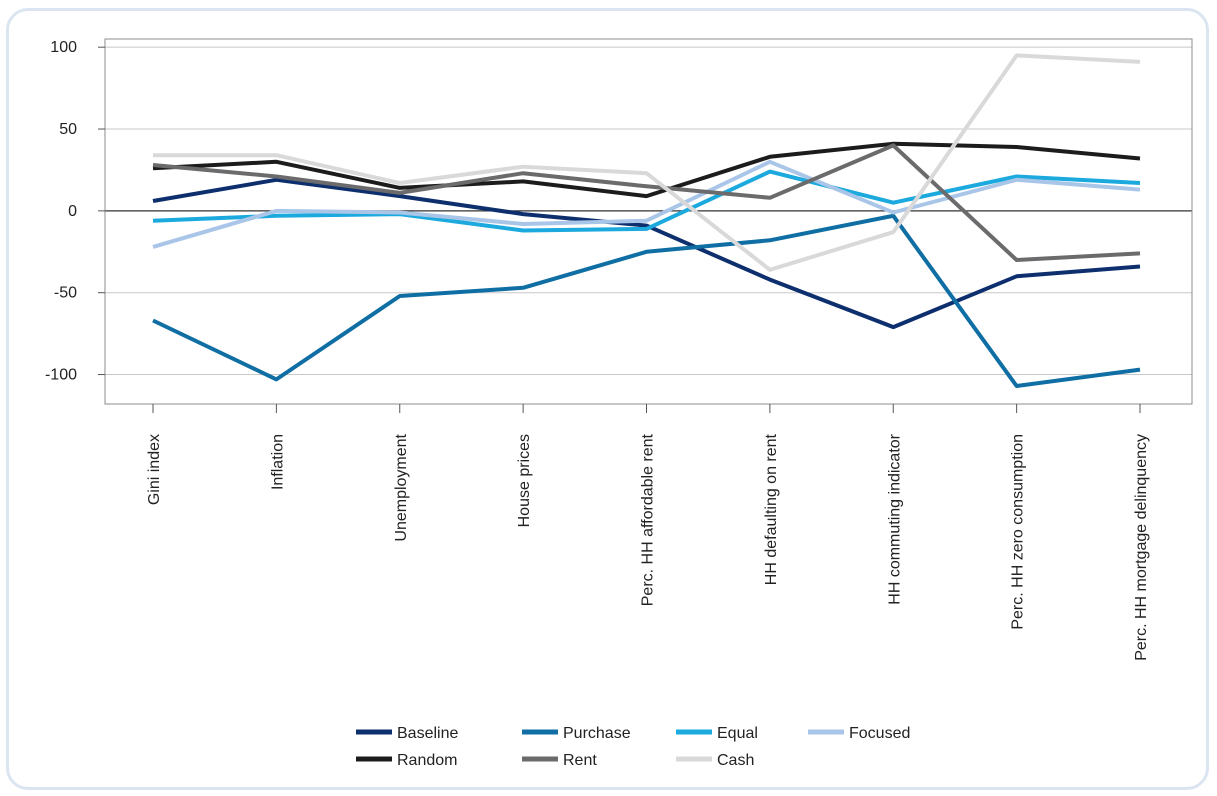 The width and height of the screenshot is (1217, 796). Describe the element at coordinates (1018, 532) in the screenshot. I see `x-tick-label: Perc. HH zero consumption` at that location.